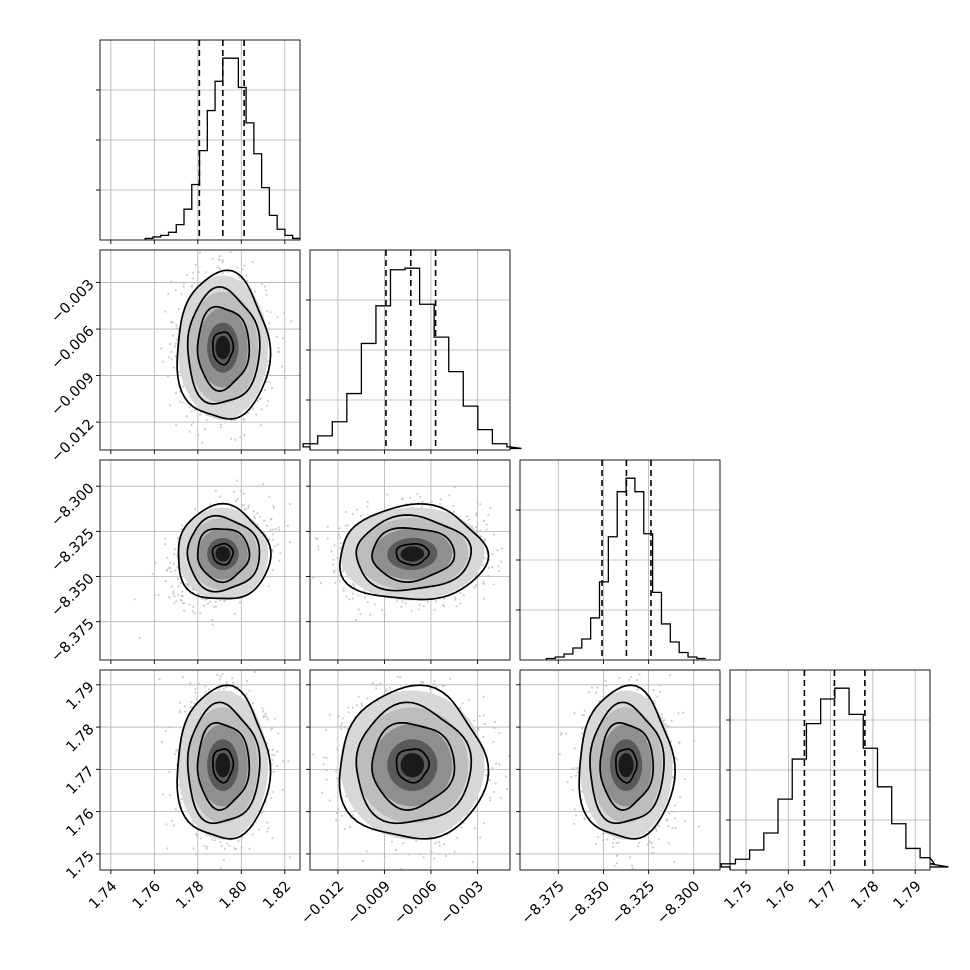  Describe the element at coordinates (72, 301) in the screenshot. I see `y-tick-label: −0.003` at that location.